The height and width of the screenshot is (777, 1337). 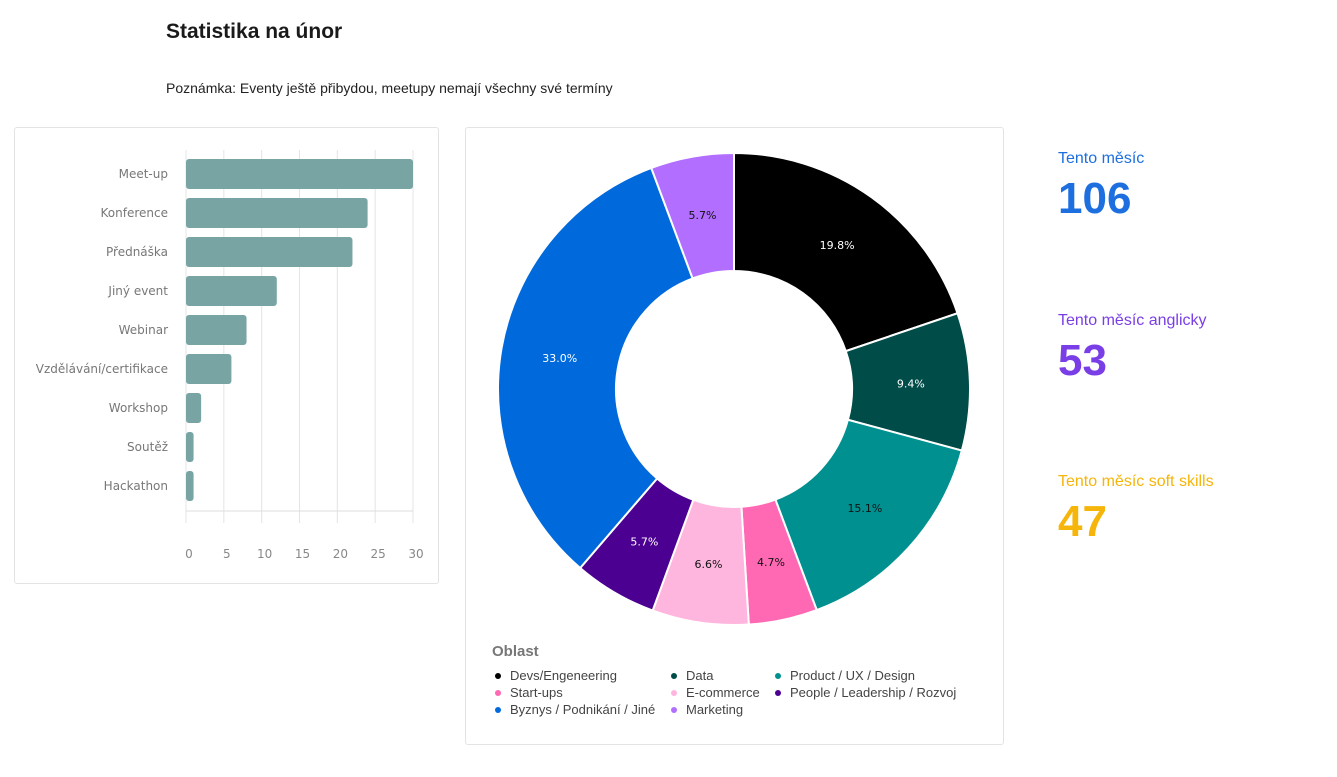 What do you see at coordinates (137, 252) in the screenshot?
I see `category-label: Přednáška` at bounding box center [137, 252].